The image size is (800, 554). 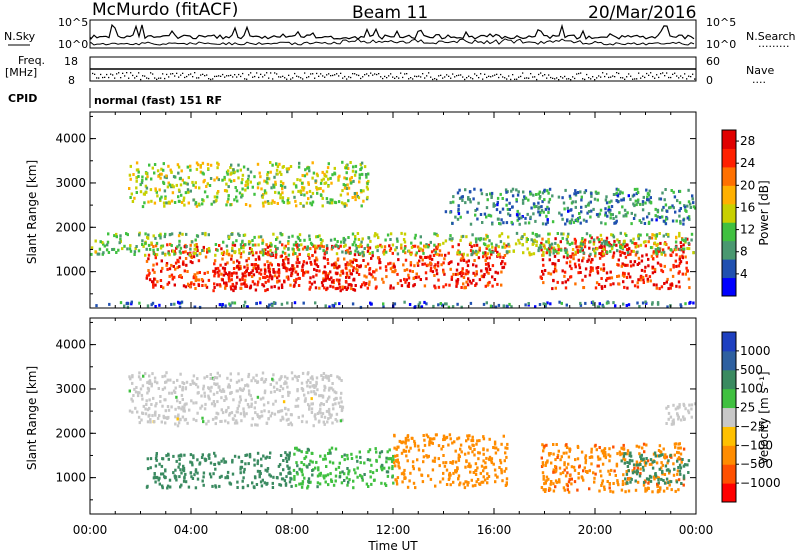 I want to click on beam-title: Beam 11, so click(x=390, y=13).